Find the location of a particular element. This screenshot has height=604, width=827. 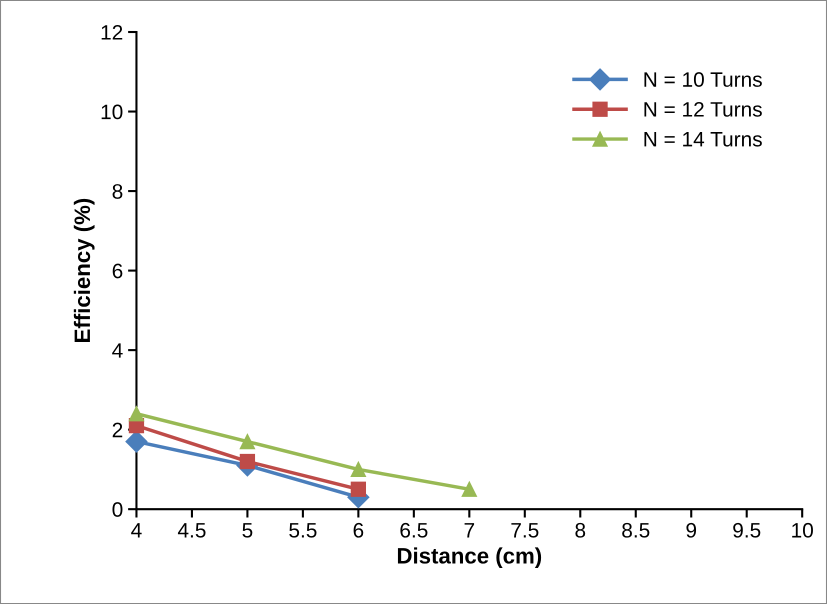

x-tick-label: 6 is located at coordinates (359, 530).